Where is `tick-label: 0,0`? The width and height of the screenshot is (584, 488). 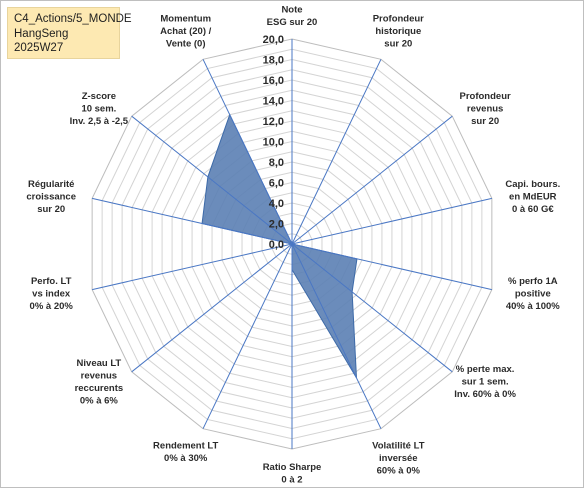
tick-label: 0,0 is located at coordinates (276, 245).